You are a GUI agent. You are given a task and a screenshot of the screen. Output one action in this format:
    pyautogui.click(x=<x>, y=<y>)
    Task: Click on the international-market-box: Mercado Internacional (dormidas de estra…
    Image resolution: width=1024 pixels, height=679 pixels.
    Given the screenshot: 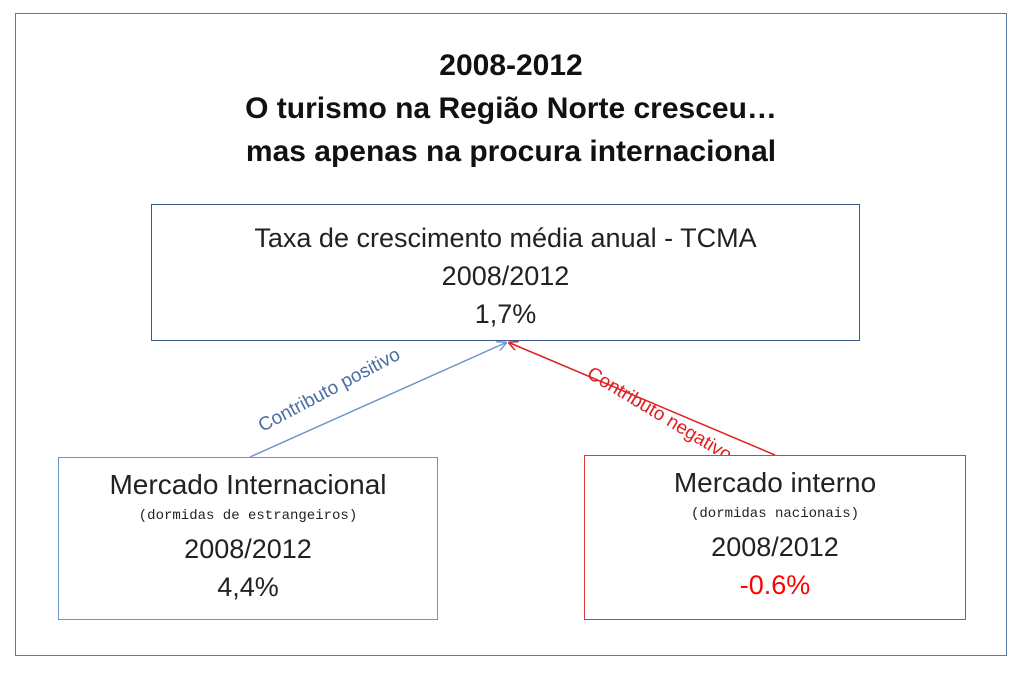 What is the action you would take?
    pyautogui.click(x=248, y=538)
    